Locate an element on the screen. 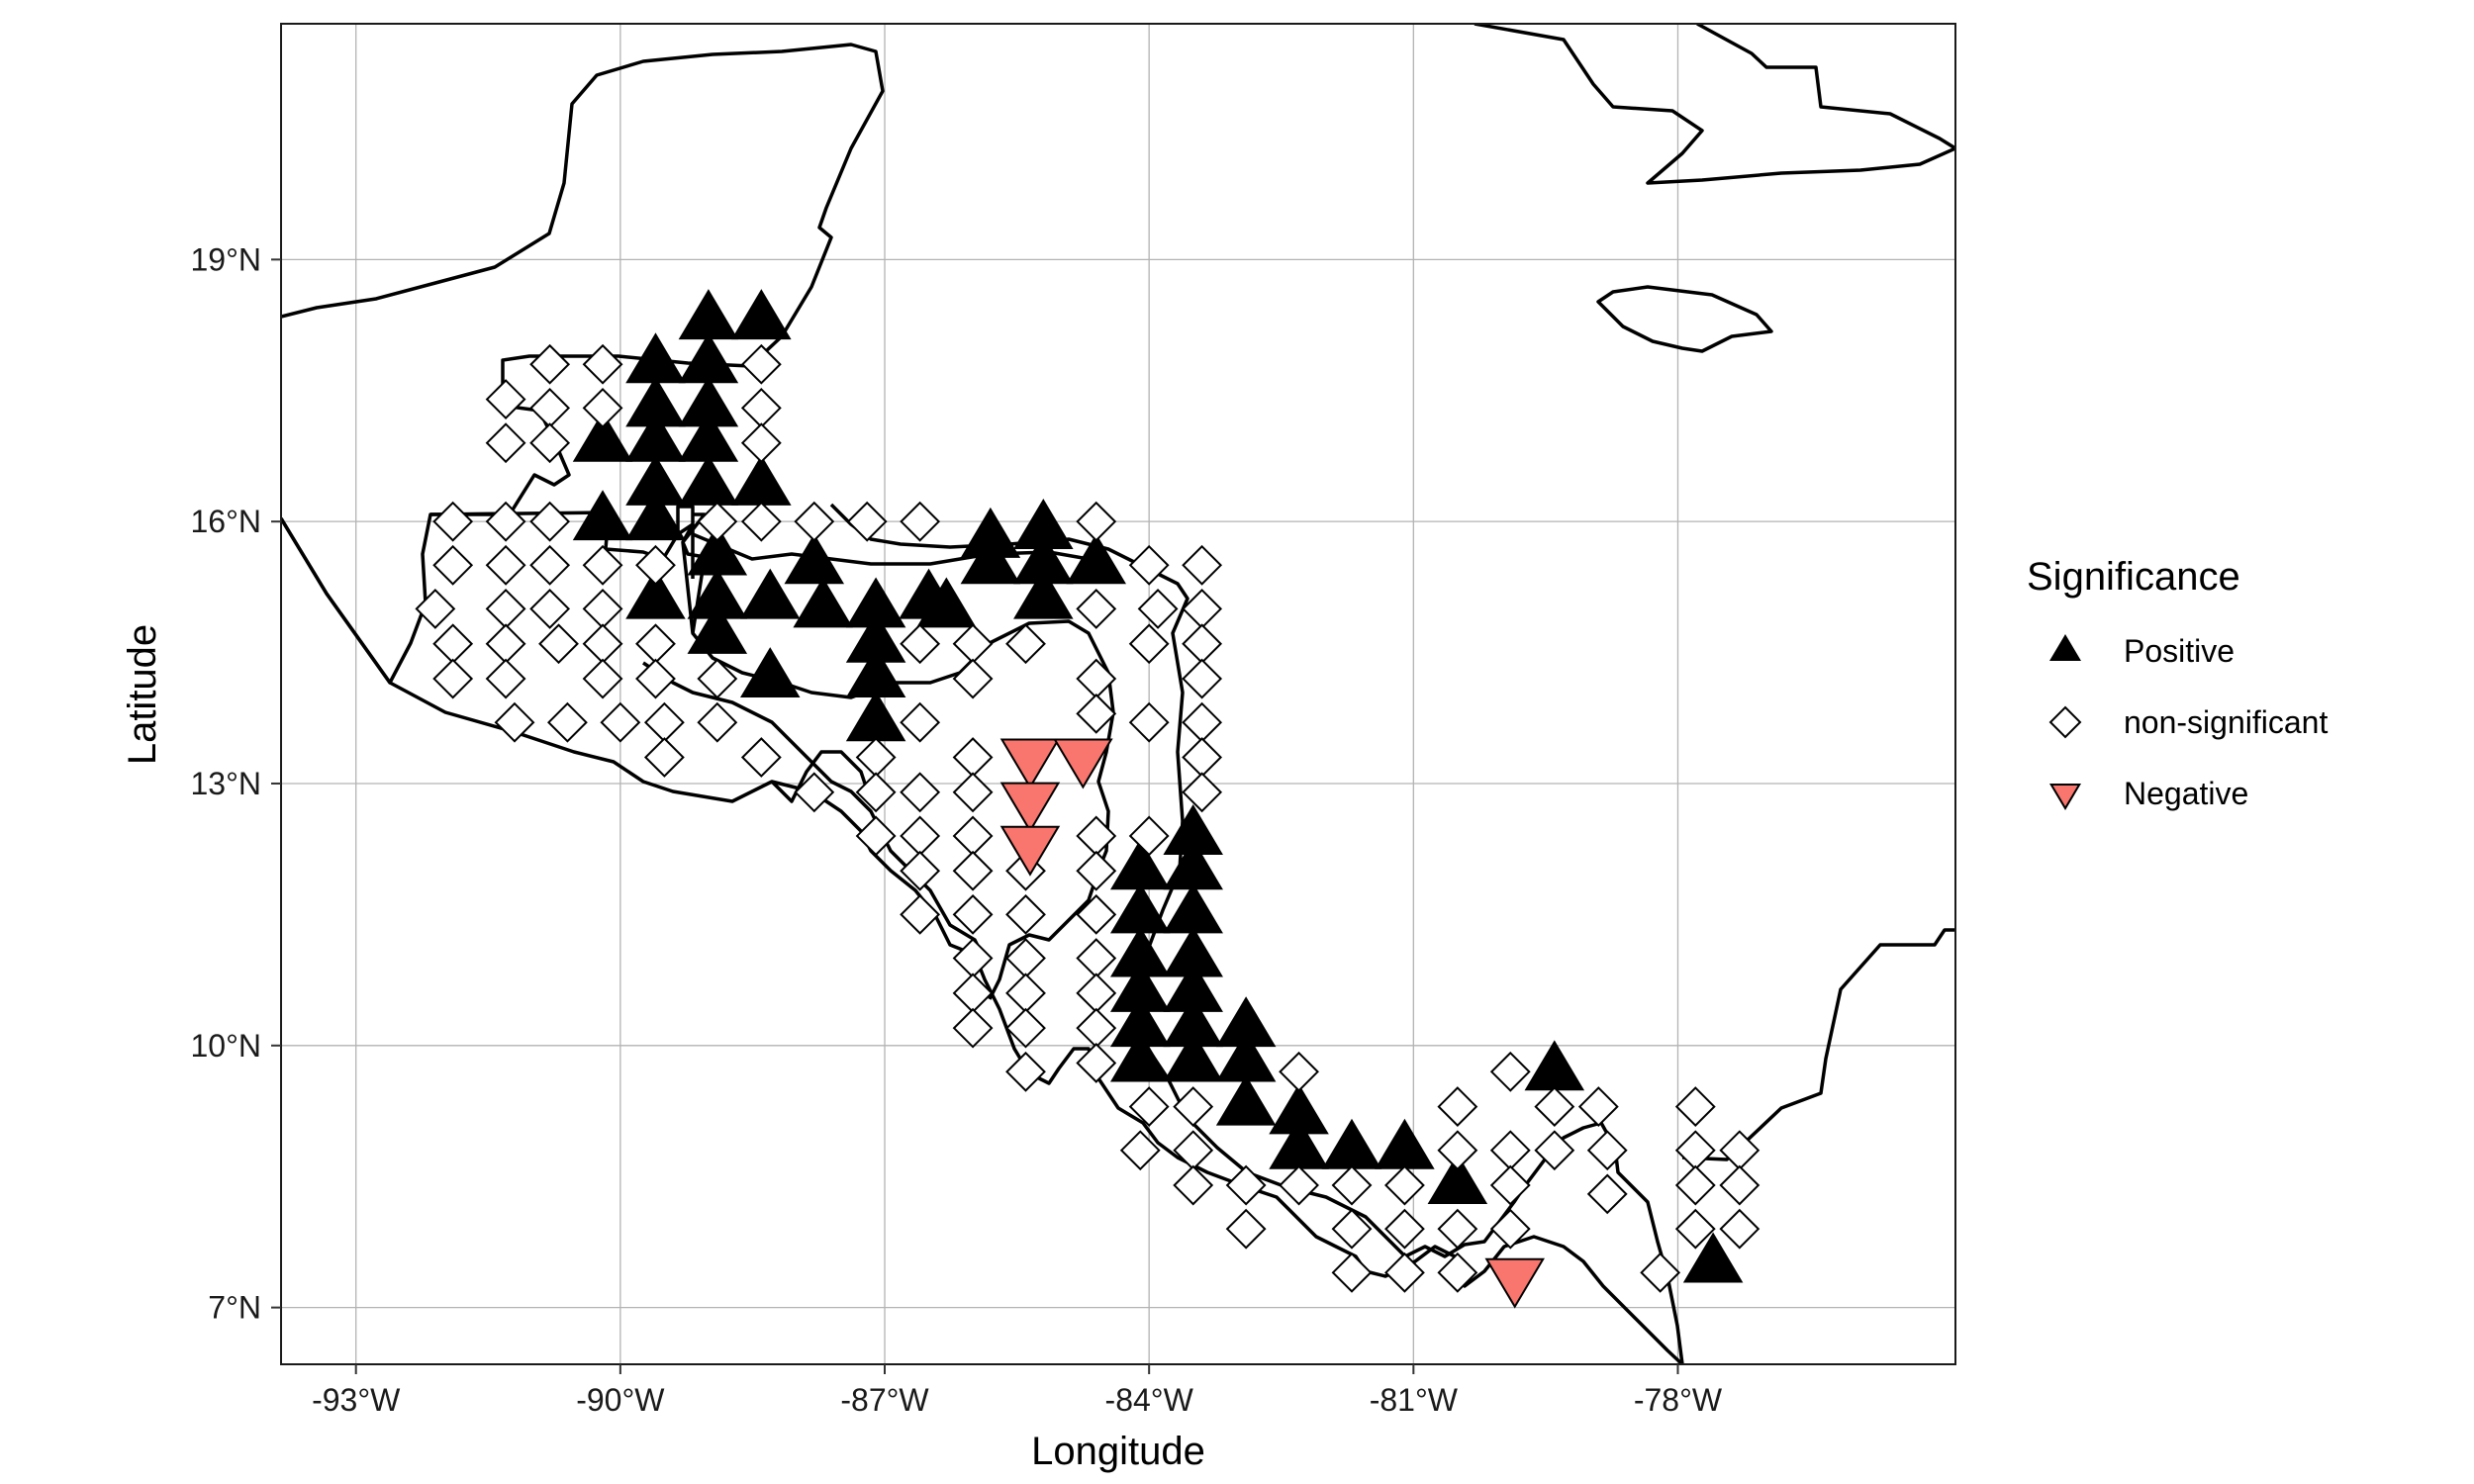 The width and height of the screenshot is (2474, 1484). legend-key-non-significant-icon is located at coordinates (2065, 722).